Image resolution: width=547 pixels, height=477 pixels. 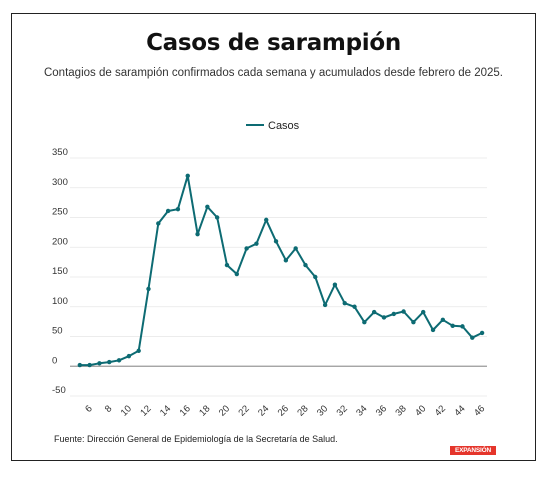 I want to click on y-tick-label: 300, so click(x=60, y=182).